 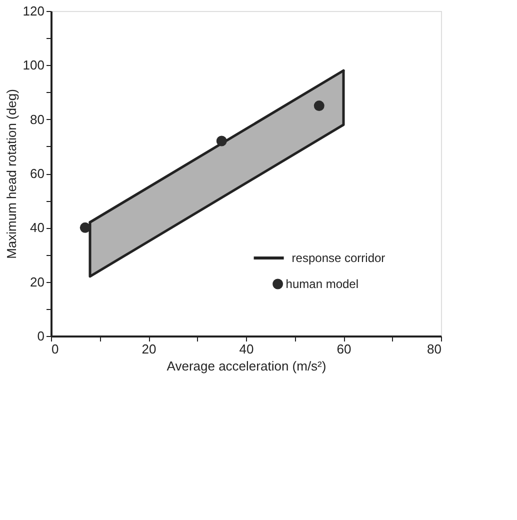 What do you see at coordinates (339, 258) in the screenshot?
I see `legend-label: response corridor` at bounding box center [339, 258].